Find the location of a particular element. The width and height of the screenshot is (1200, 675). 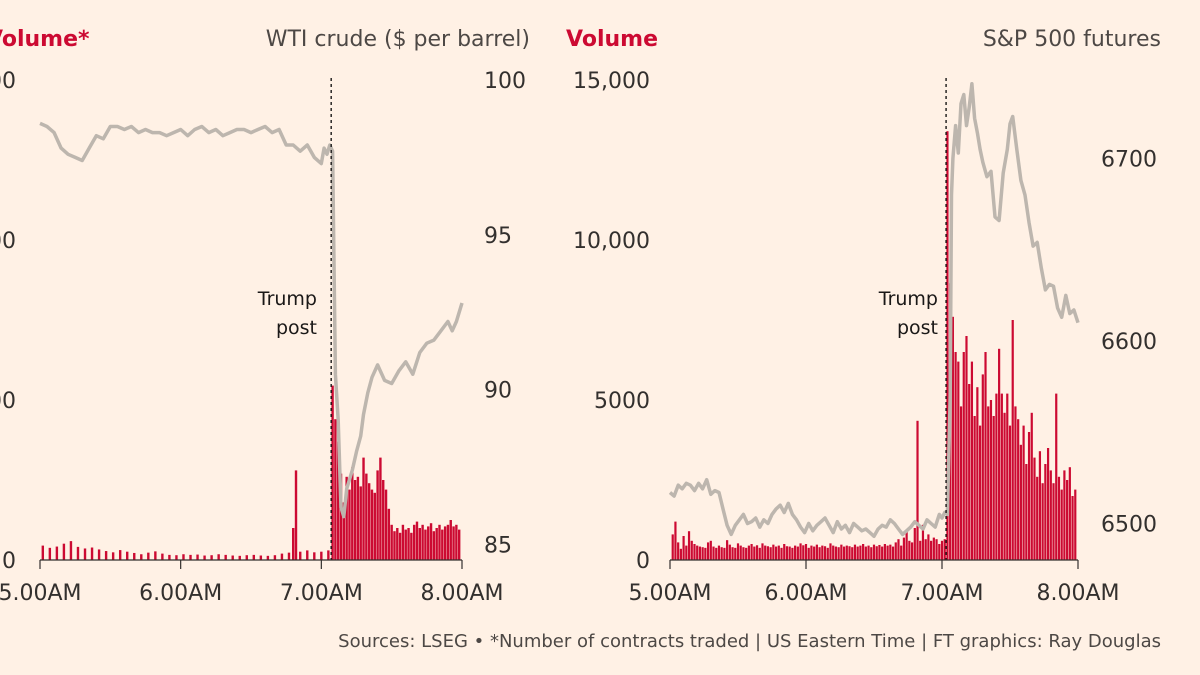

spx-price-tick-label: 6600 is located at coordinates (1129, 342).